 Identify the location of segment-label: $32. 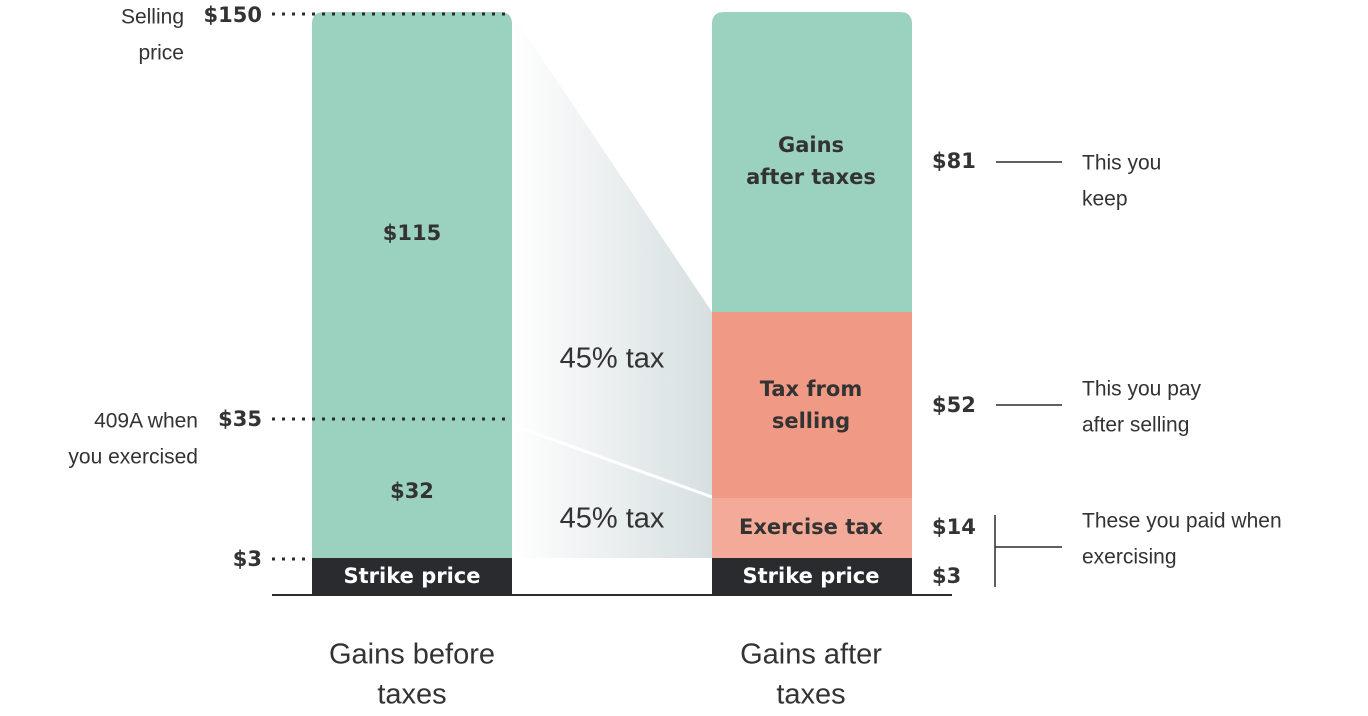
(412, 491).